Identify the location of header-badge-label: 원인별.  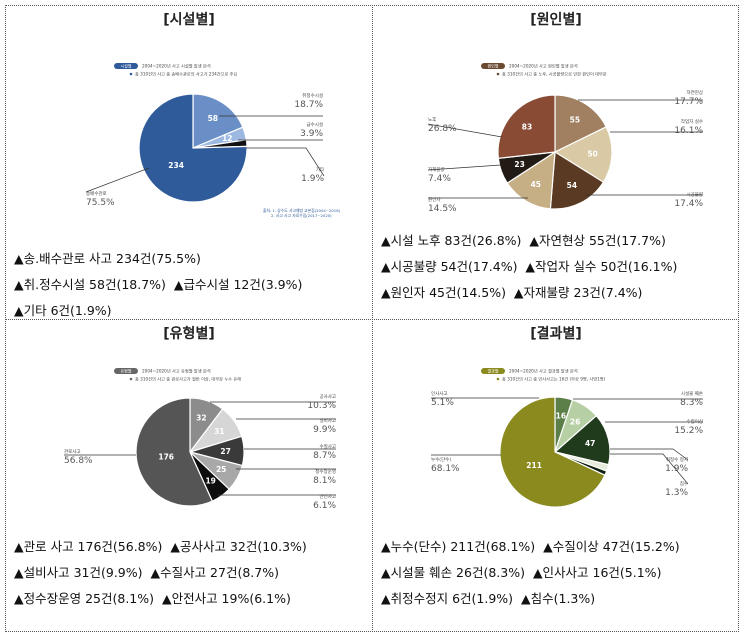
(492, 66).